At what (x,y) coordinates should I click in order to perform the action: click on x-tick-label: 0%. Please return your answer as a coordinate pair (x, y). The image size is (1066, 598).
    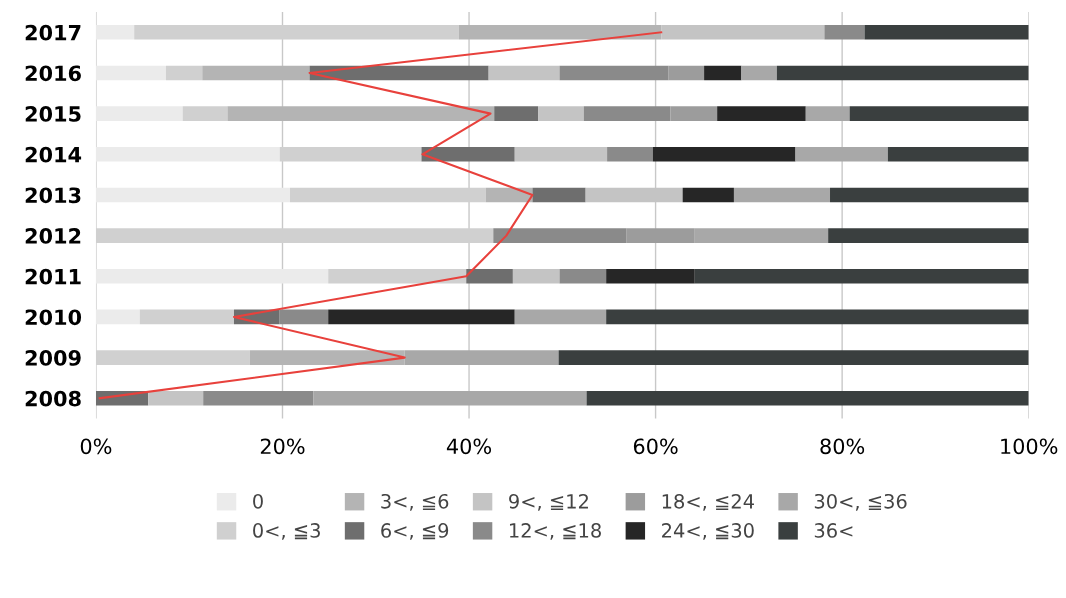
    Looking at the image, I should click on (96, 446).